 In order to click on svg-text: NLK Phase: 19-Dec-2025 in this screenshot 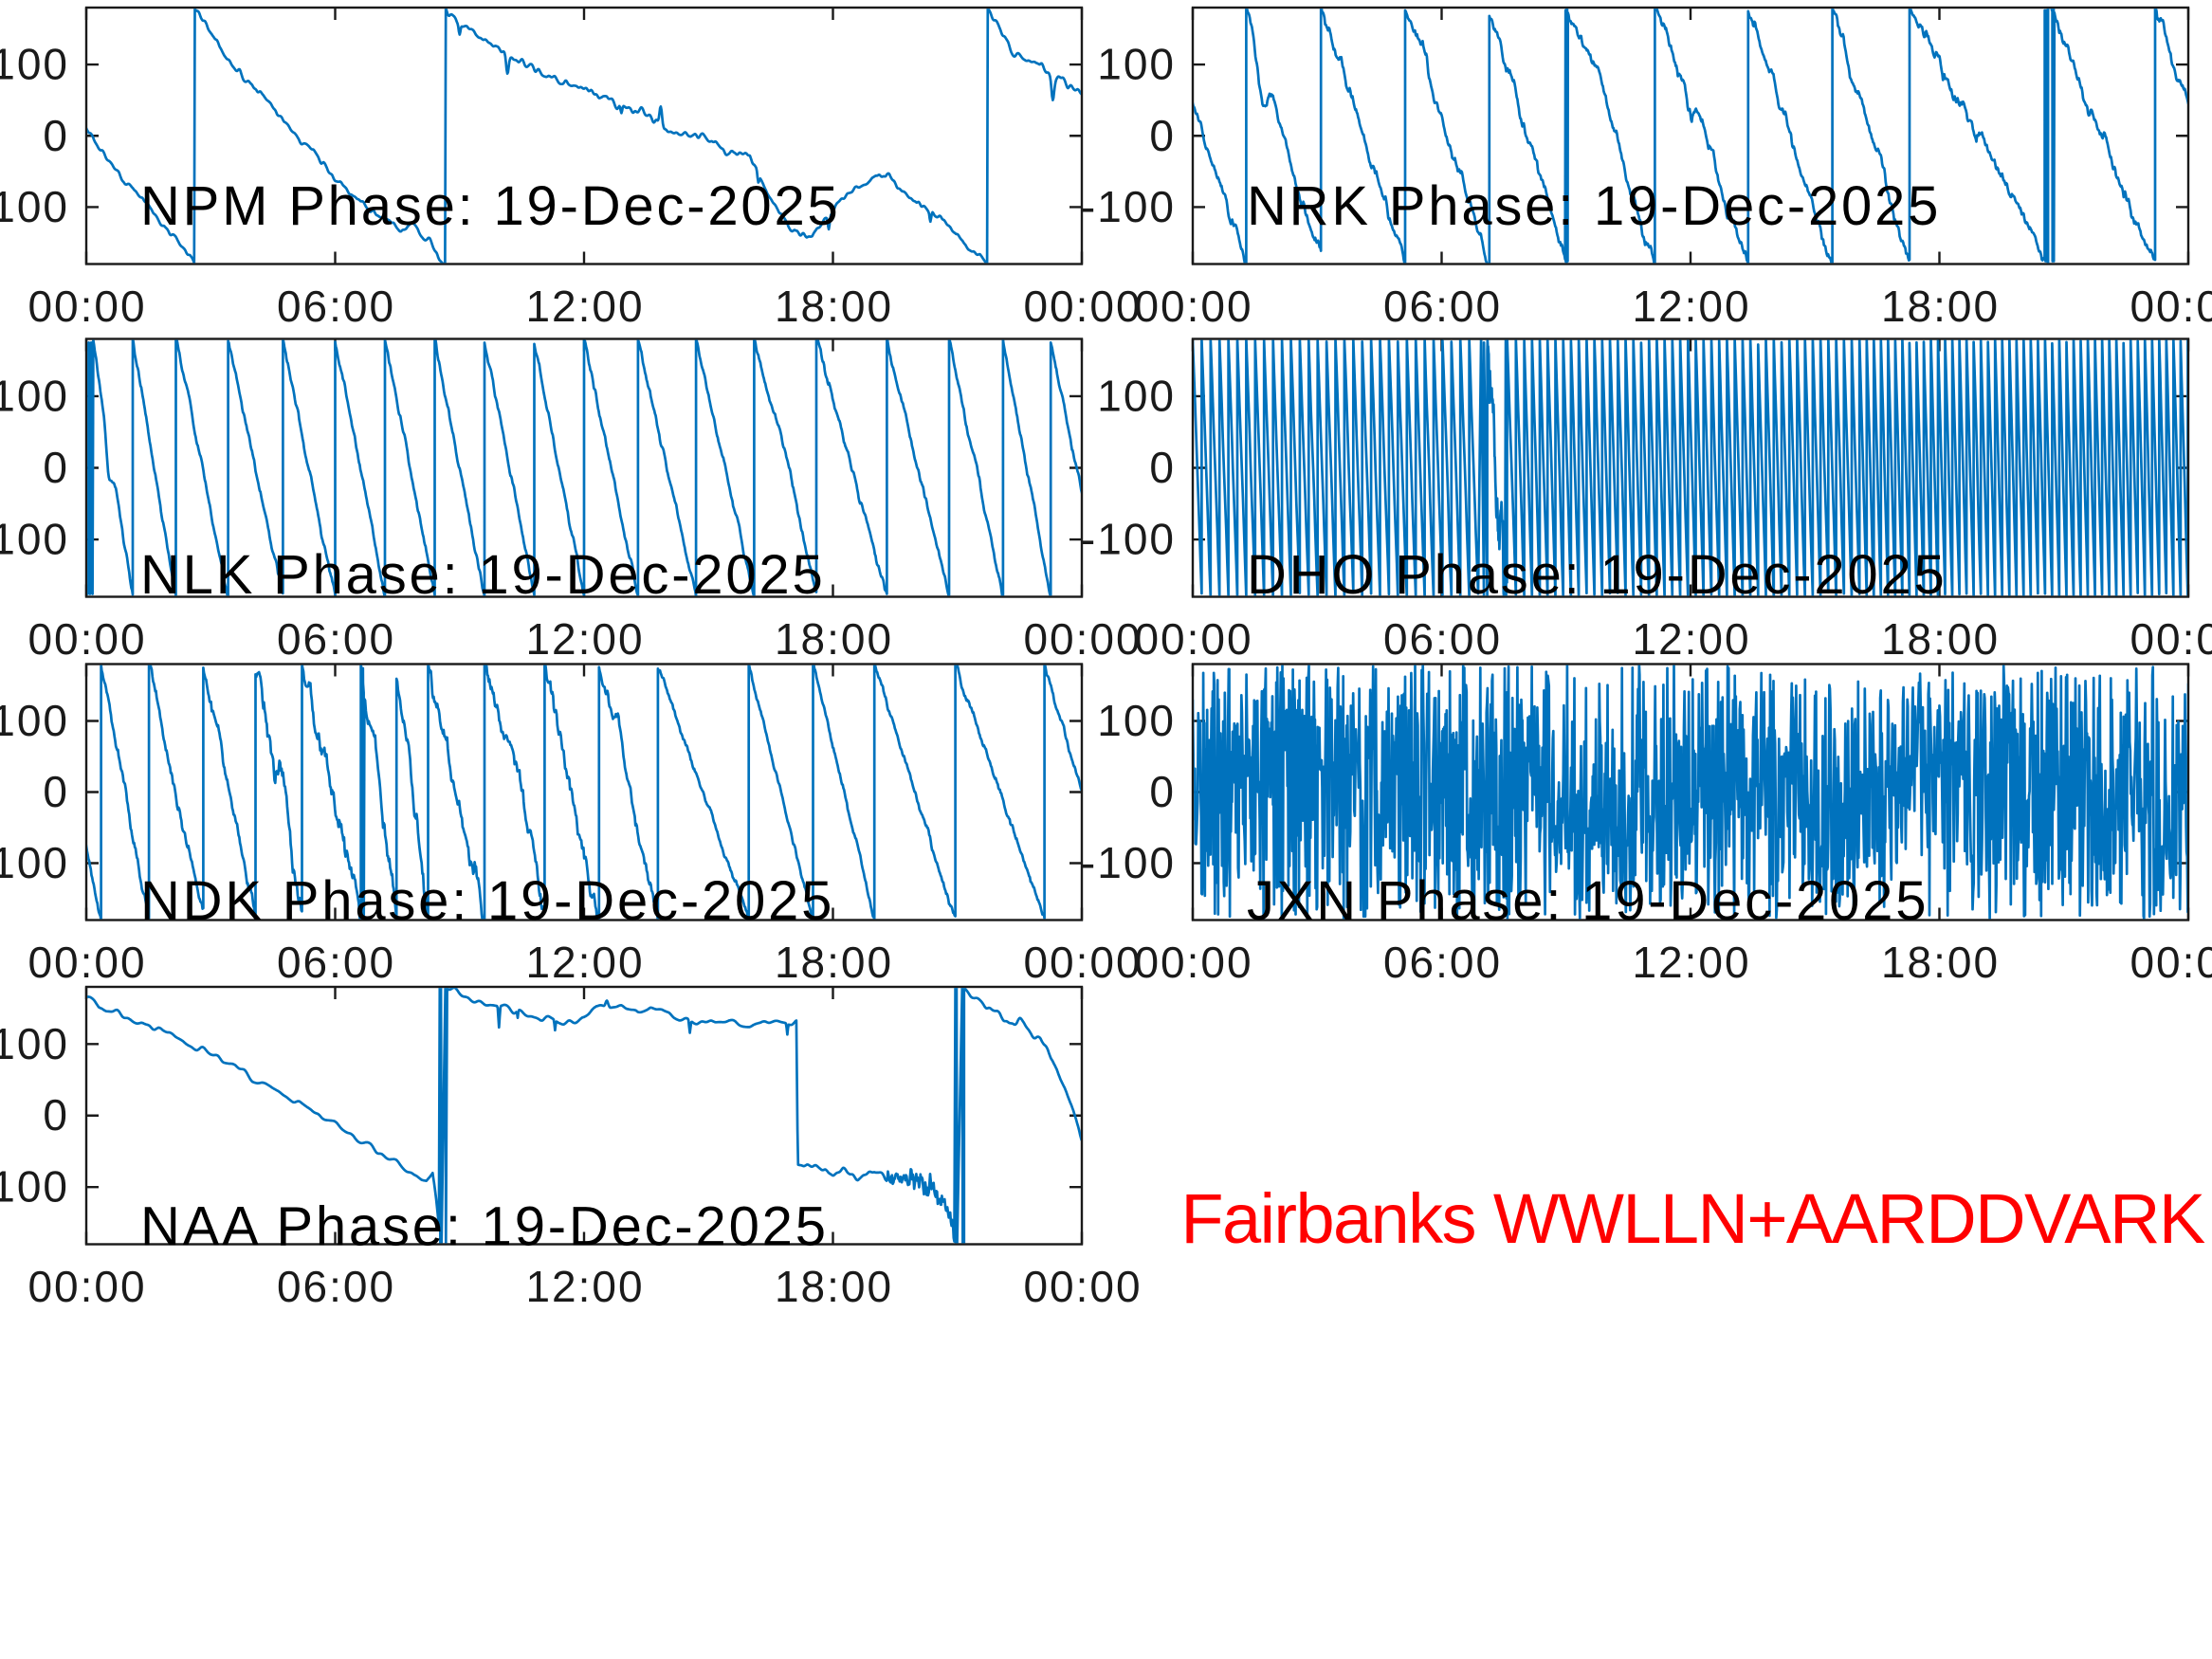, I will do `click(483, 575)`.